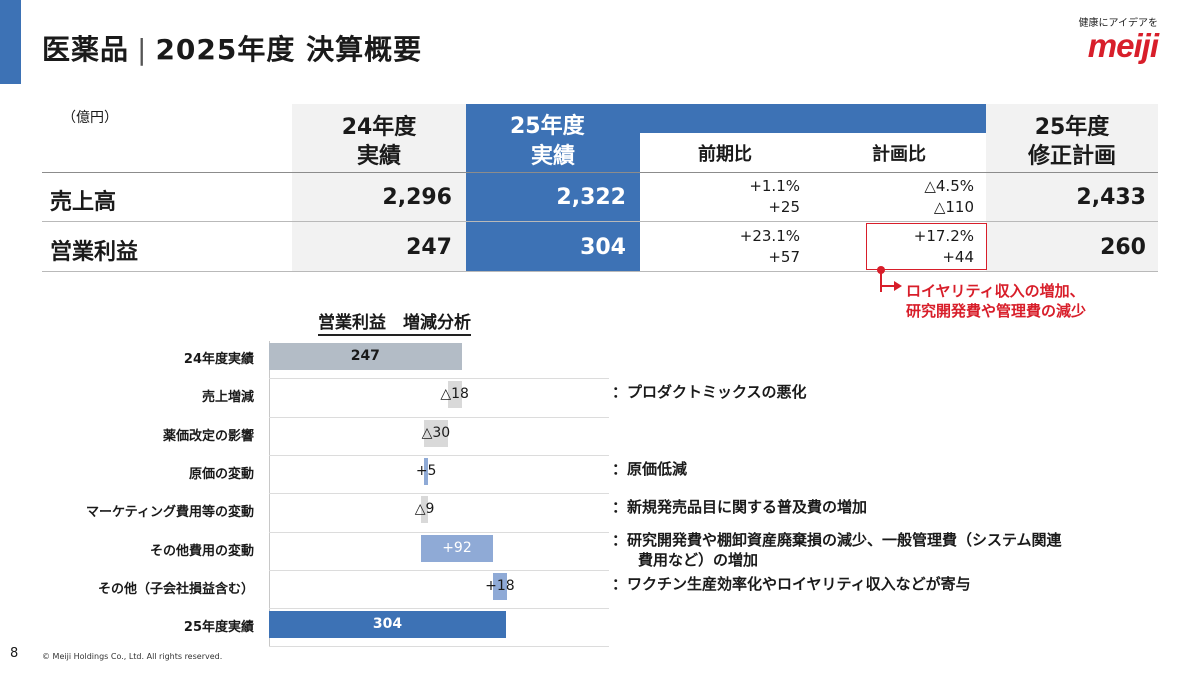  I want to click on waterfall-note: ：原価低減, so click(649, 469).